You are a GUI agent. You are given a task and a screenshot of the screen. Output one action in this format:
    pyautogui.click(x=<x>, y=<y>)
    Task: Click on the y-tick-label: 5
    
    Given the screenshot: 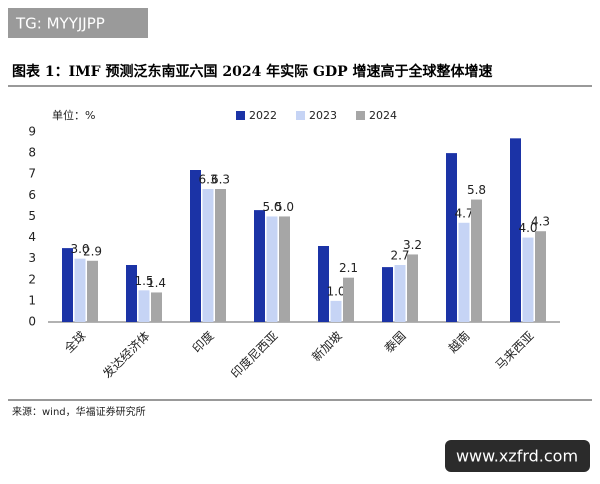 What is the action you would take?
    pyautogui.click(x=32, y=216)
    